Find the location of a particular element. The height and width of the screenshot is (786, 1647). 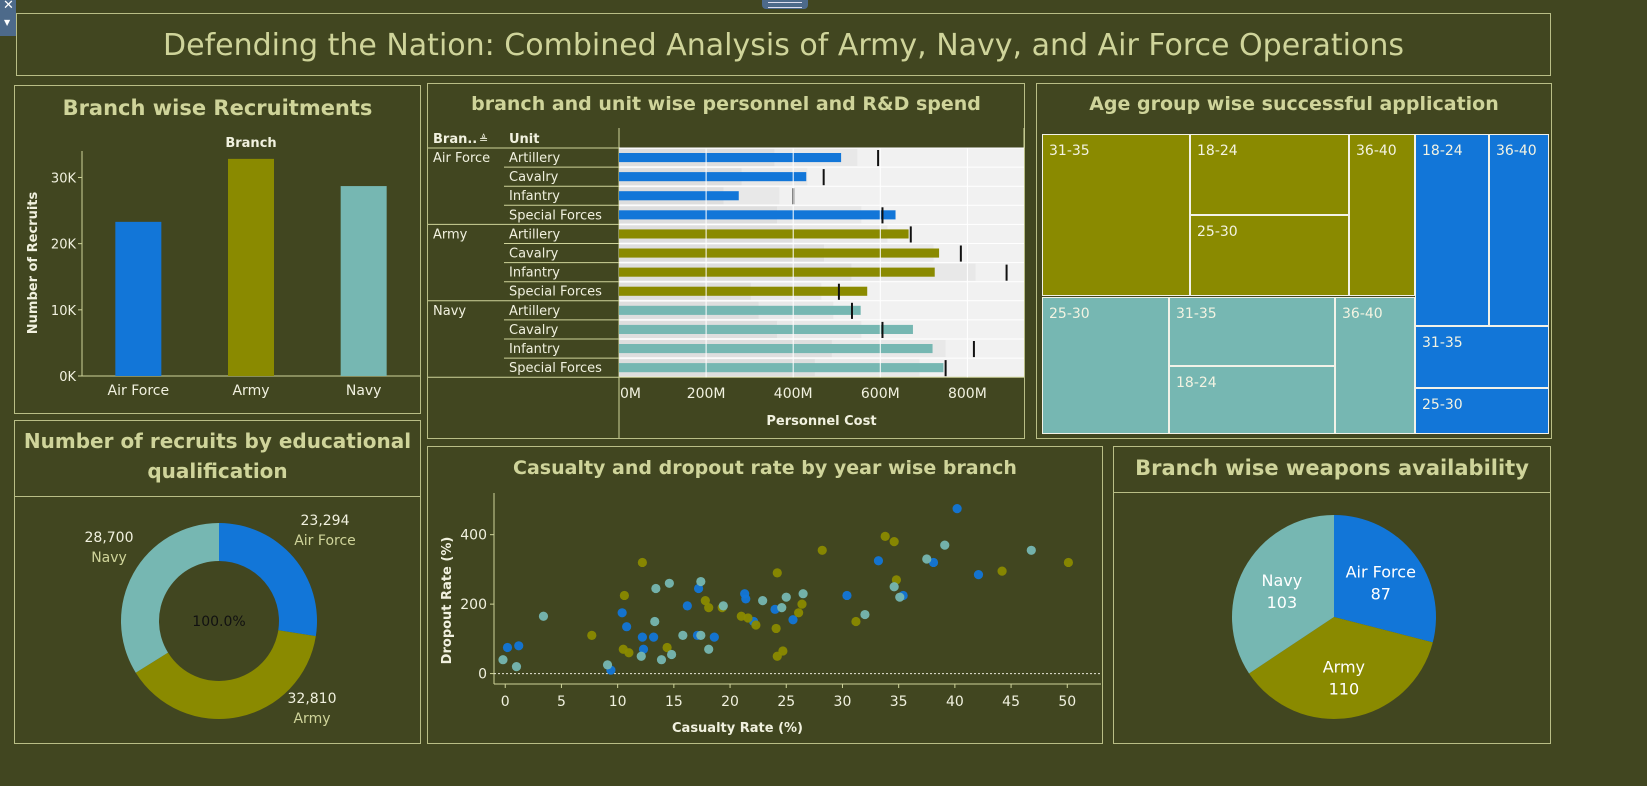

casualty-x-axis-title: Casualty Rate (%) is located at coordinates (737, 728).